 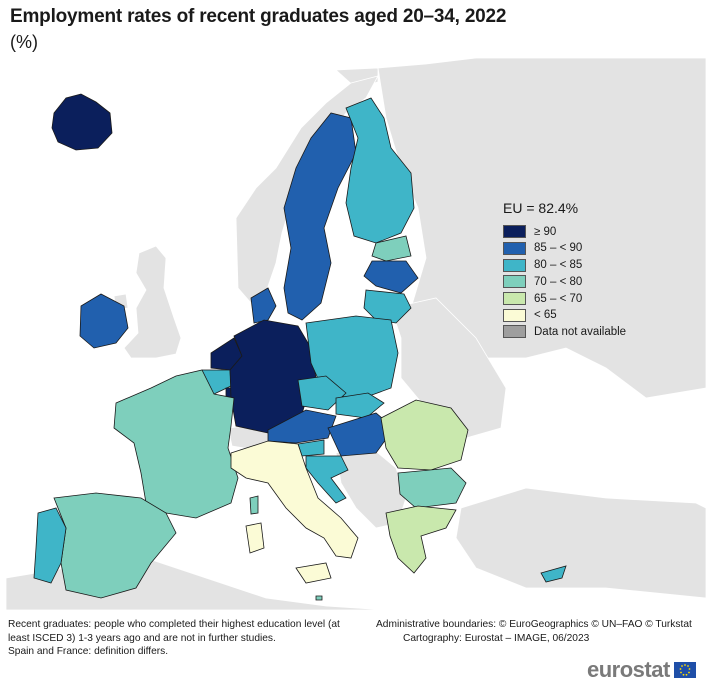 What do you see at coordinates (82, 122) in the screenshot?
I see `country-iceland` at bounding box center [82, 122].